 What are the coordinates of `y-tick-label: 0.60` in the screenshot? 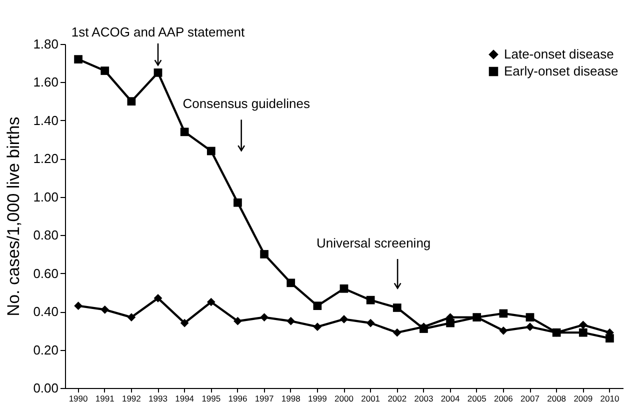 It's located at (45, 273).